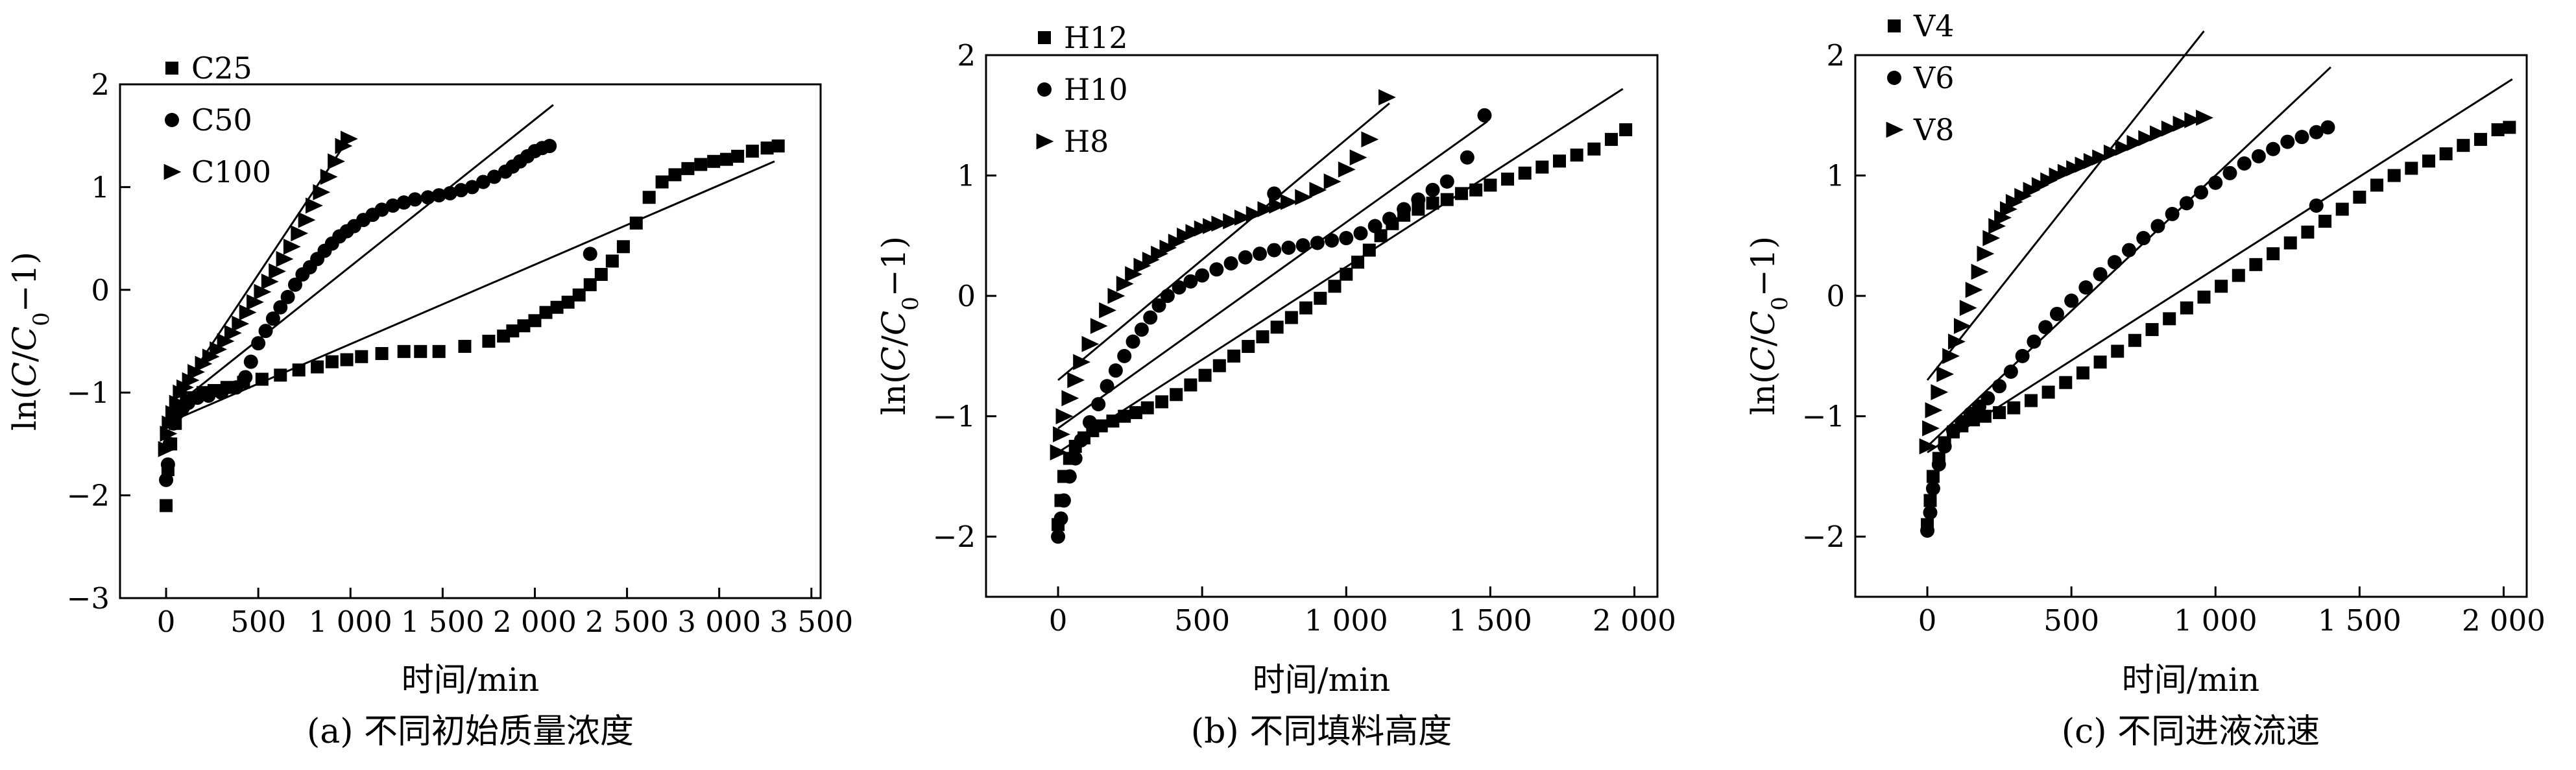 This screenshot has height=770, width=2576. What do you see at coordinates (2065, 205) in the screenshot?
I see `fit-line-V8` at bounding box center [2065, 205].